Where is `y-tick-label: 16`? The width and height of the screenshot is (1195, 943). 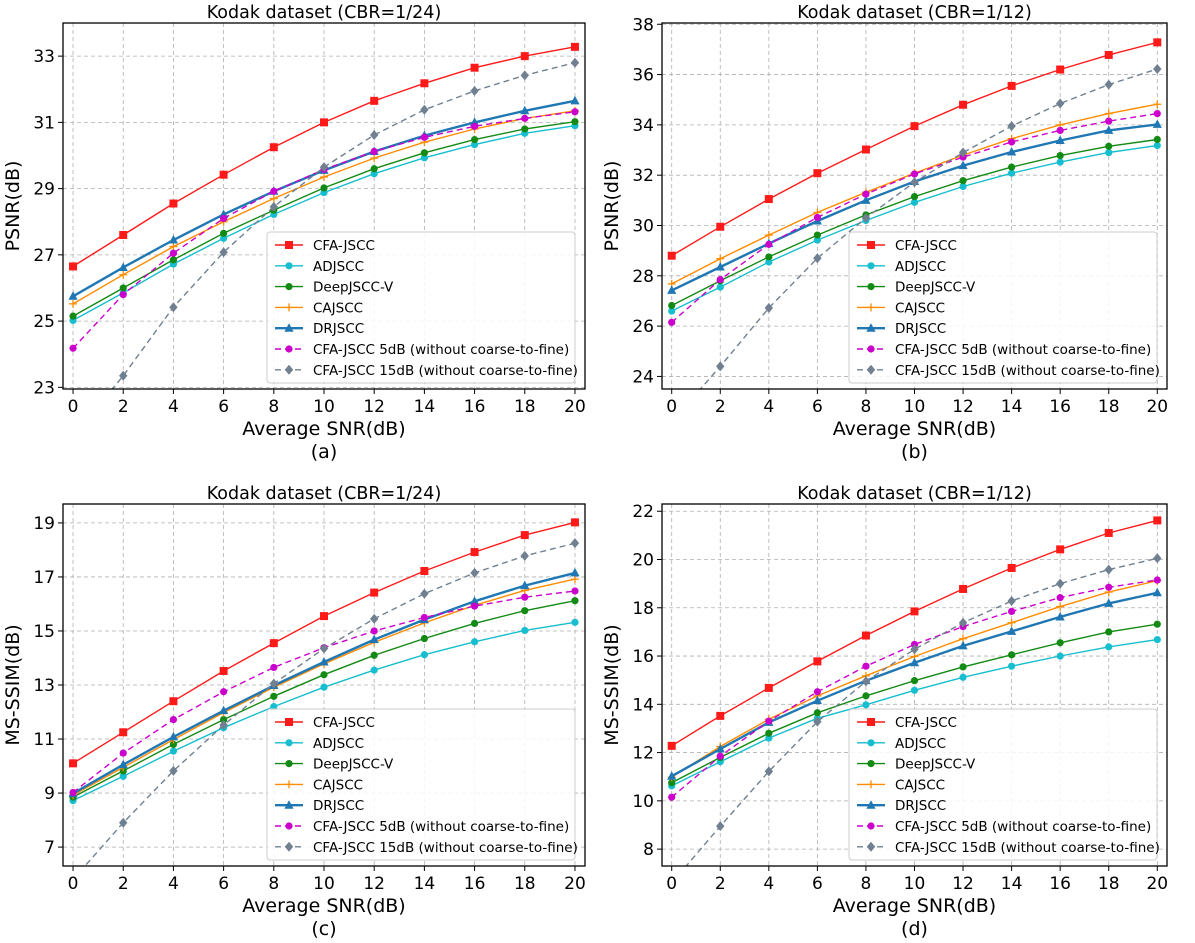 y-tick-label: 16 is located at coordinates (643, 657).